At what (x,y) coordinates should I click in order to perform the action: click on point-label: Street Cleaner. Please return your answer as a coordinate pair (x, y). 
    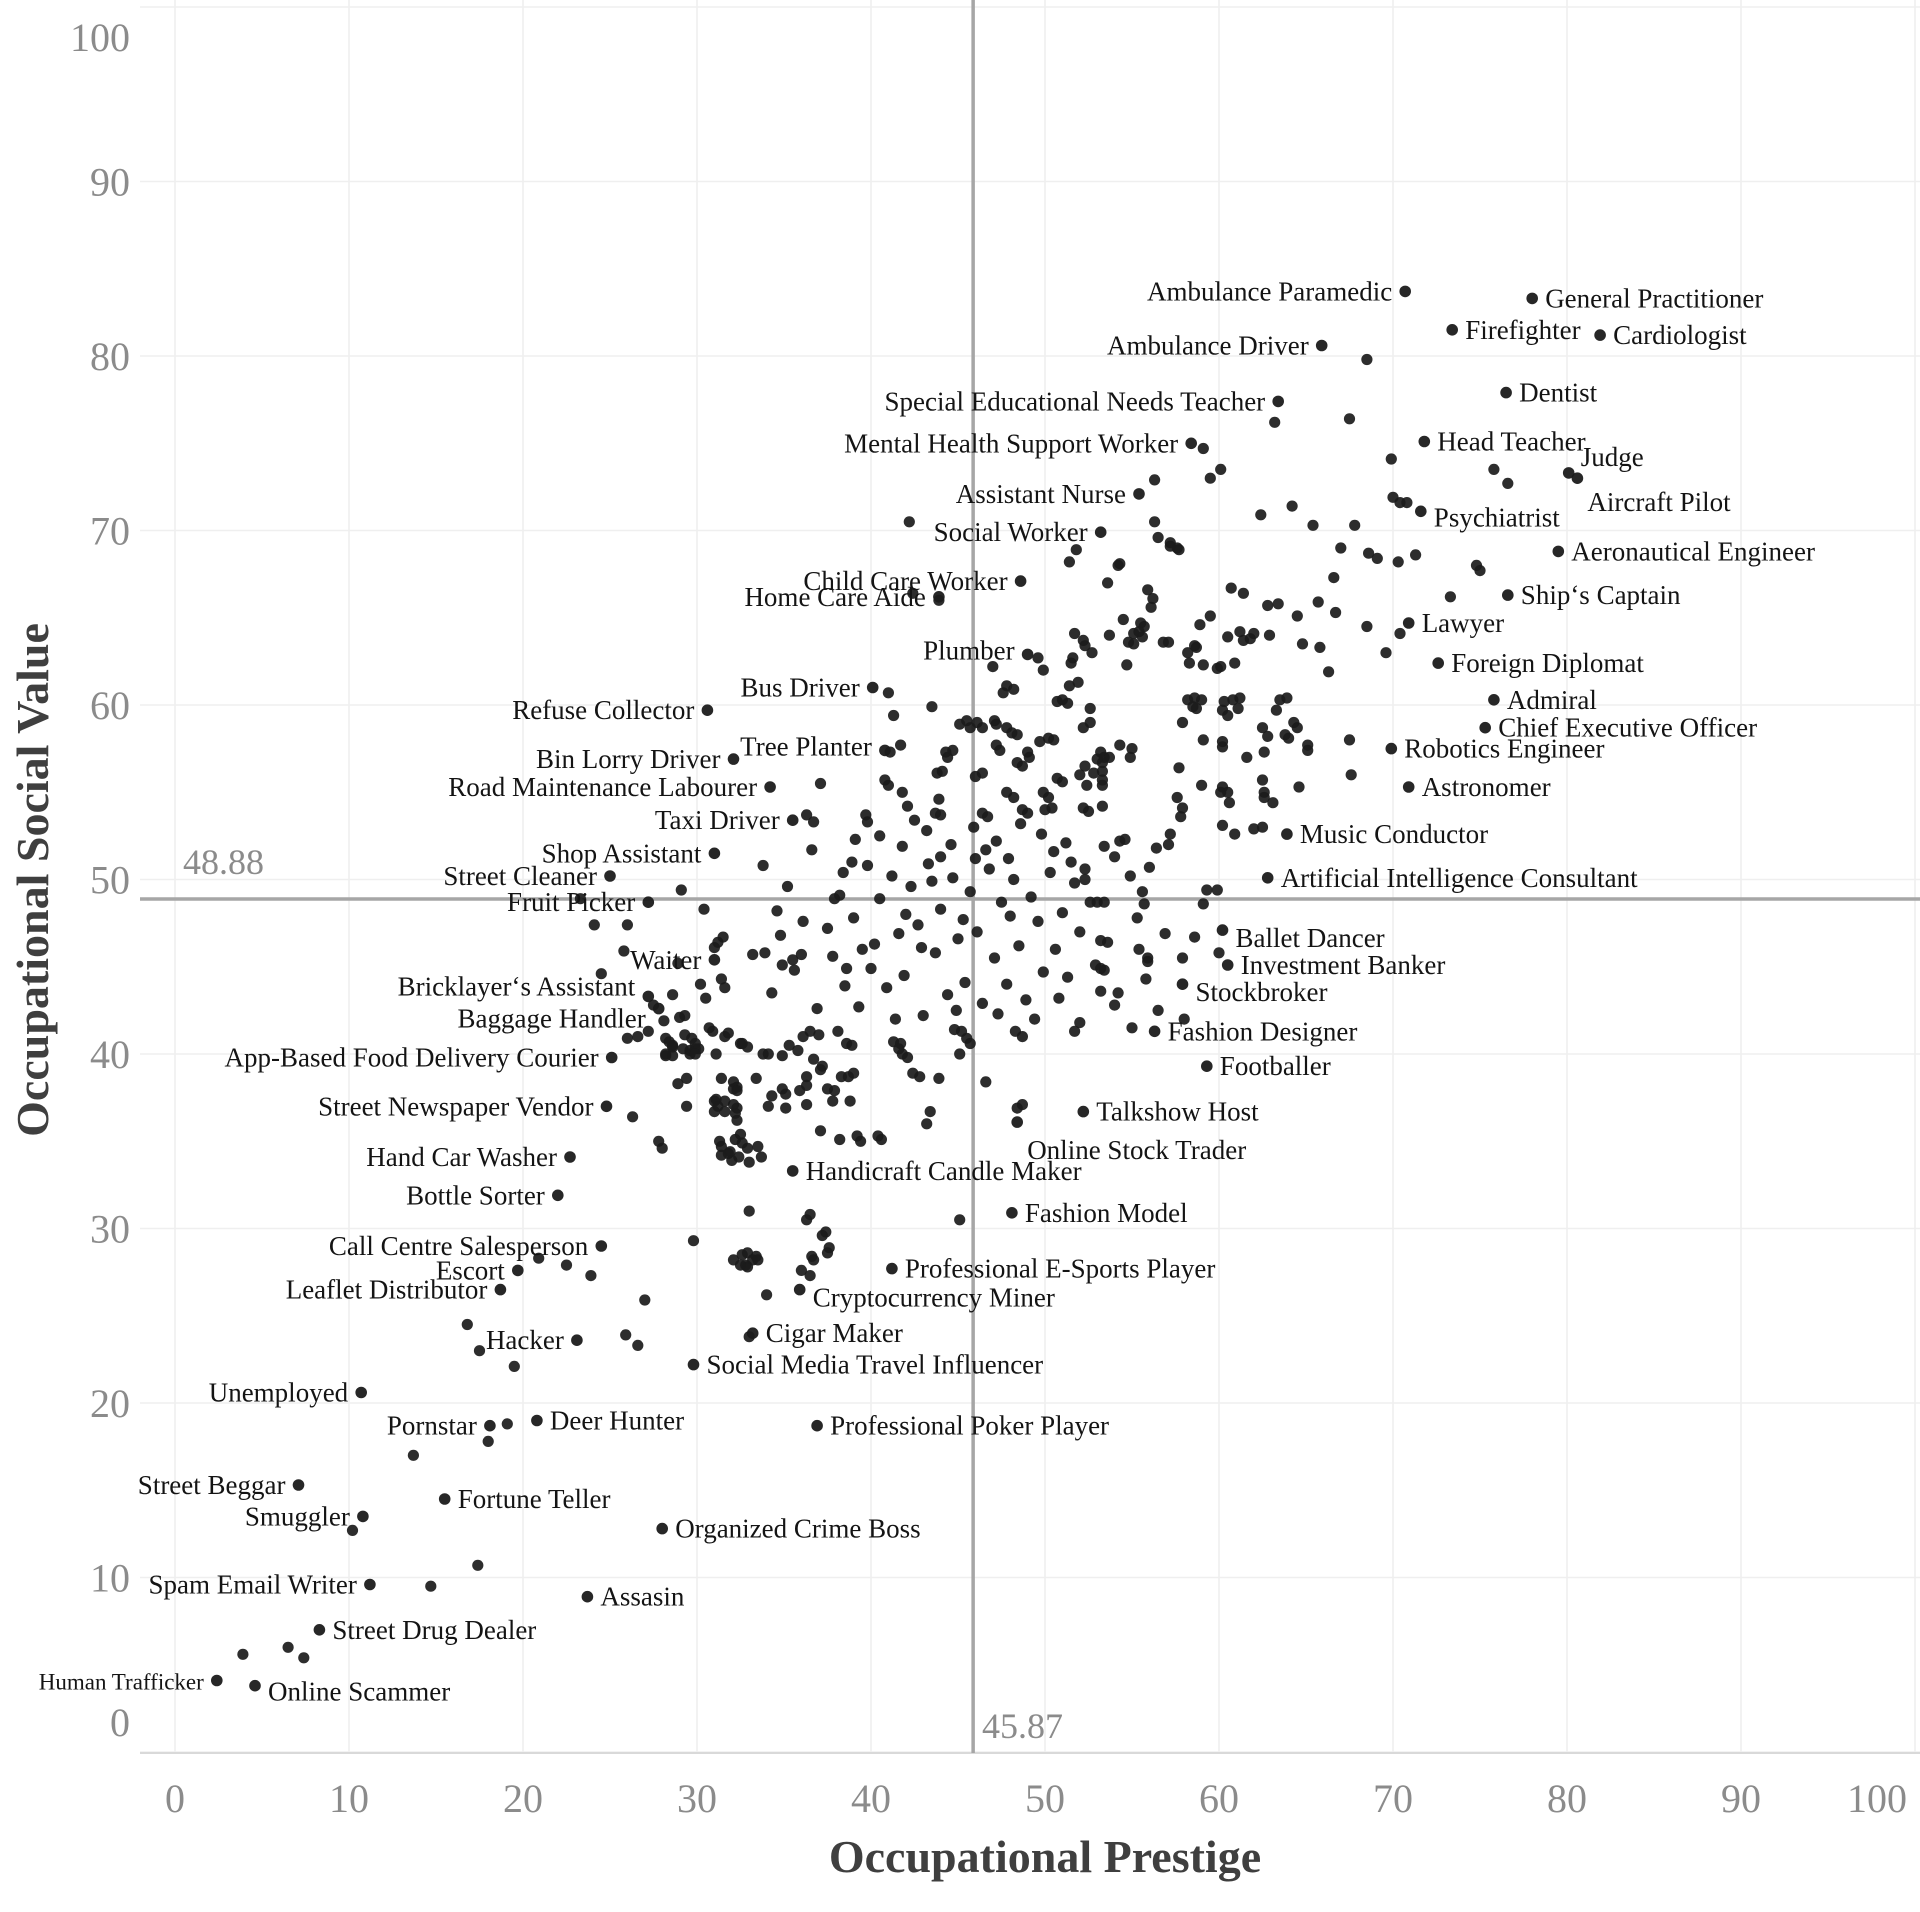
    Looking at the image, I should click on (520, 876).